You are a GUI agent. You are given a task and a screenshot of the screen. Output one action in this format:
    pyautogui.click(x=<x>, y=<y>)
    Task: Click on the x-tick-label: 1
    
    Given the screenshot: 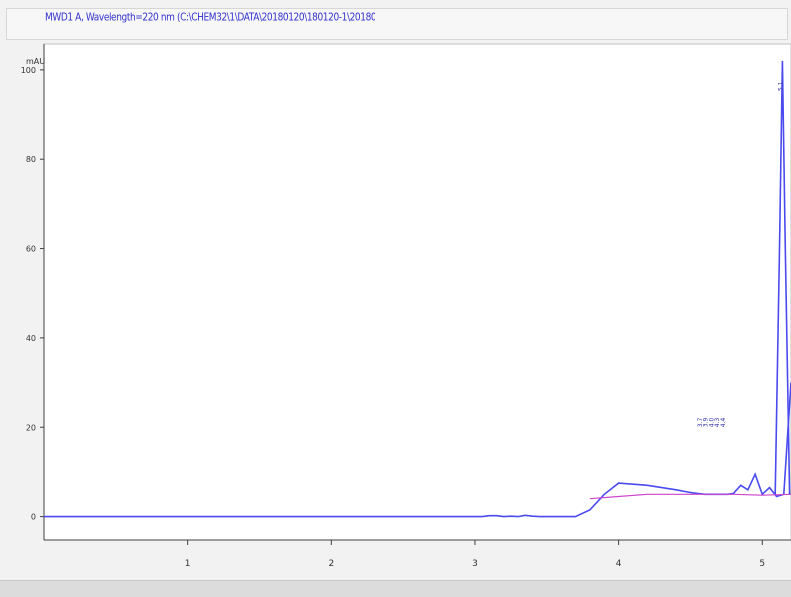 What is the action you would take?
    pyautogui.click(x=188, y=564)
    